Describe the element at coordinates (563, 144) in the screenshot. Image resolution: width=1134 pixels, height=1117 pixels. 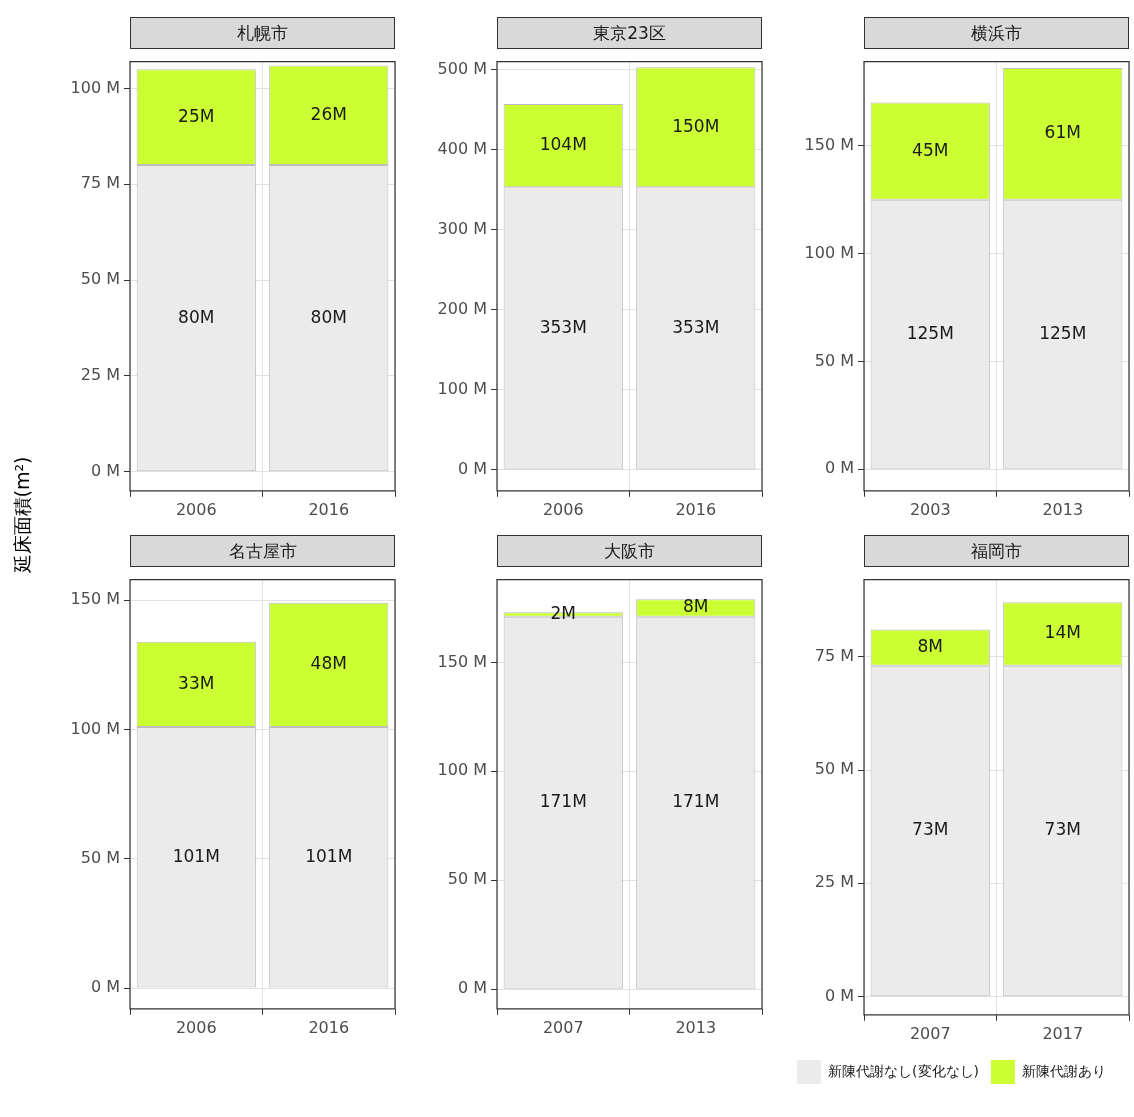
I see `data-label: 104M` at that location.